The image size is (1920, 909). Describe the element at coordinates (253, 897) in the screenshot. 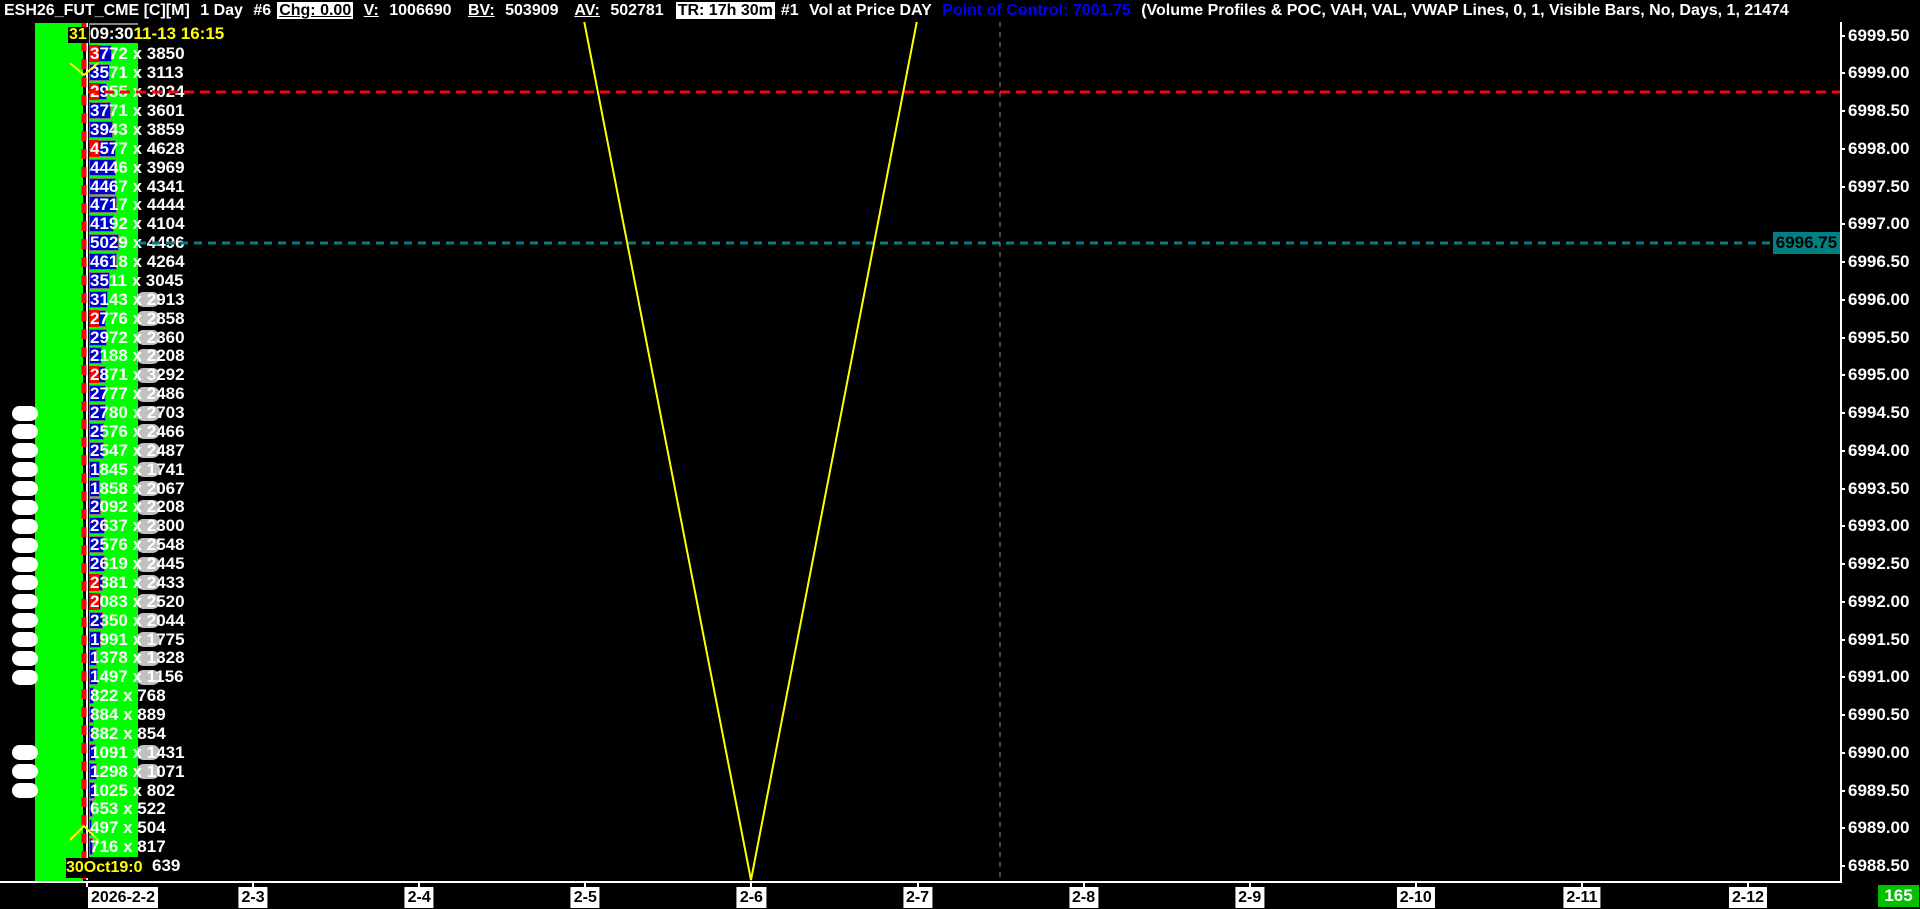

I see `date-label: 2-3` at that location.